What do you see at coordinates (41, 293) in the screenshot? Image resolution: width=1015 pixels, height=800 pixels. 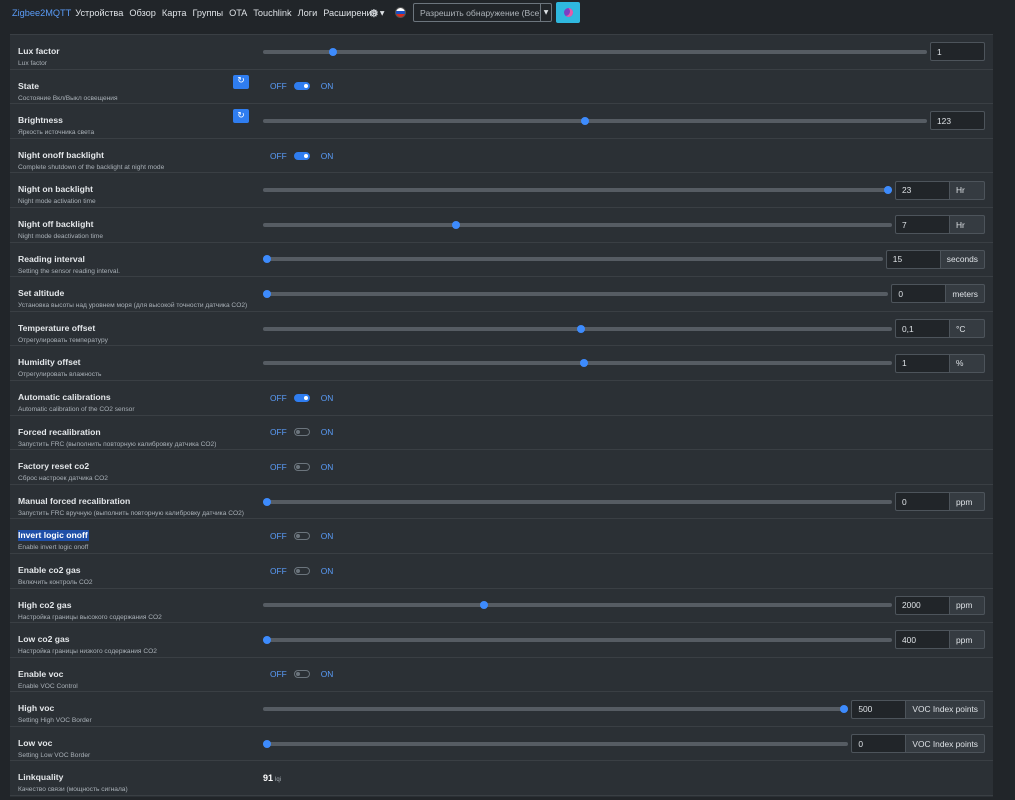 I see `setting-title: Set altitude` at bounding box center [41, 293].